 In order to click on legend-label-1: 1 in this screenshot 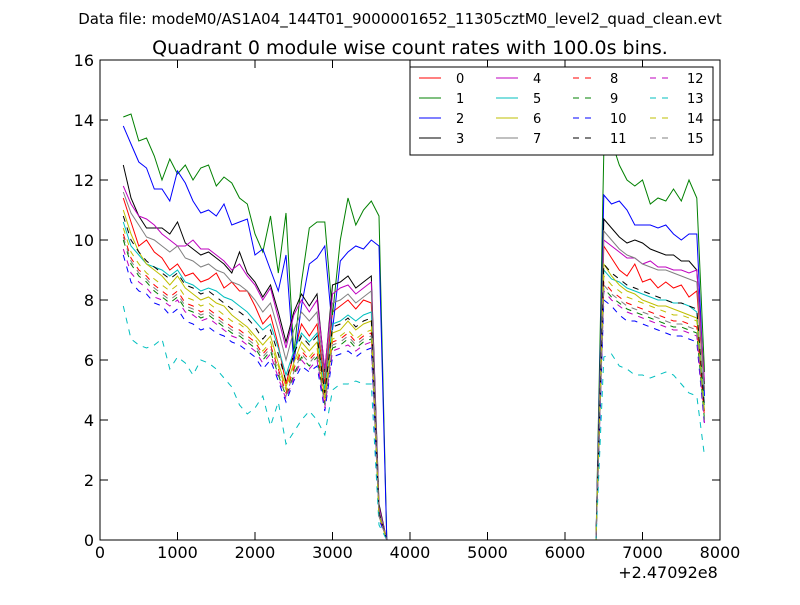, I will do `click(460, 99)`.